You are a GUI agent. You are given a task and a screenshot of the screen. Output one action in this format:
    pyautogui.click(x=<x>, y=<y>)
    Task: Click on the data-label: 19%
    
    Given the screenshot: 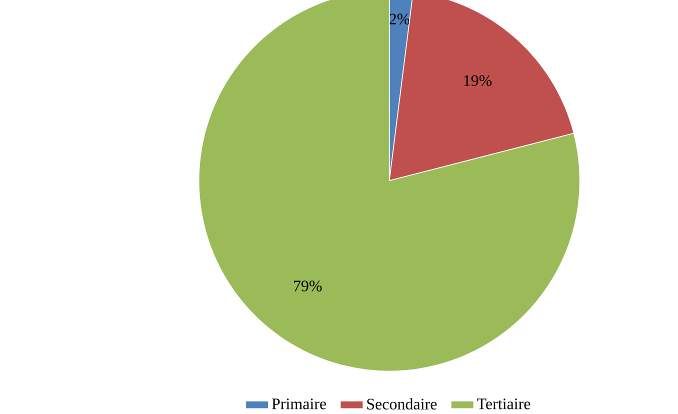 What is the action you would take?
    pyautogui.click(x=478, y=80)
    